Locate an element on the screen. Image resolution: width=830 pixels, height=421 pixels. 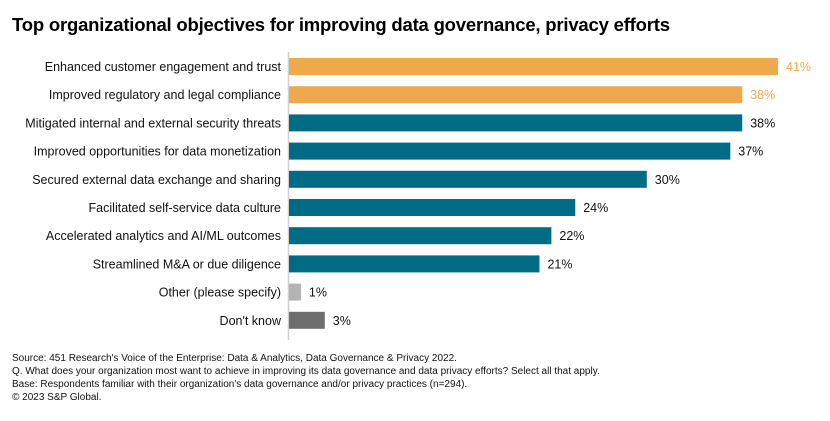
data-label: 21% is located at coordinates (559, 264).